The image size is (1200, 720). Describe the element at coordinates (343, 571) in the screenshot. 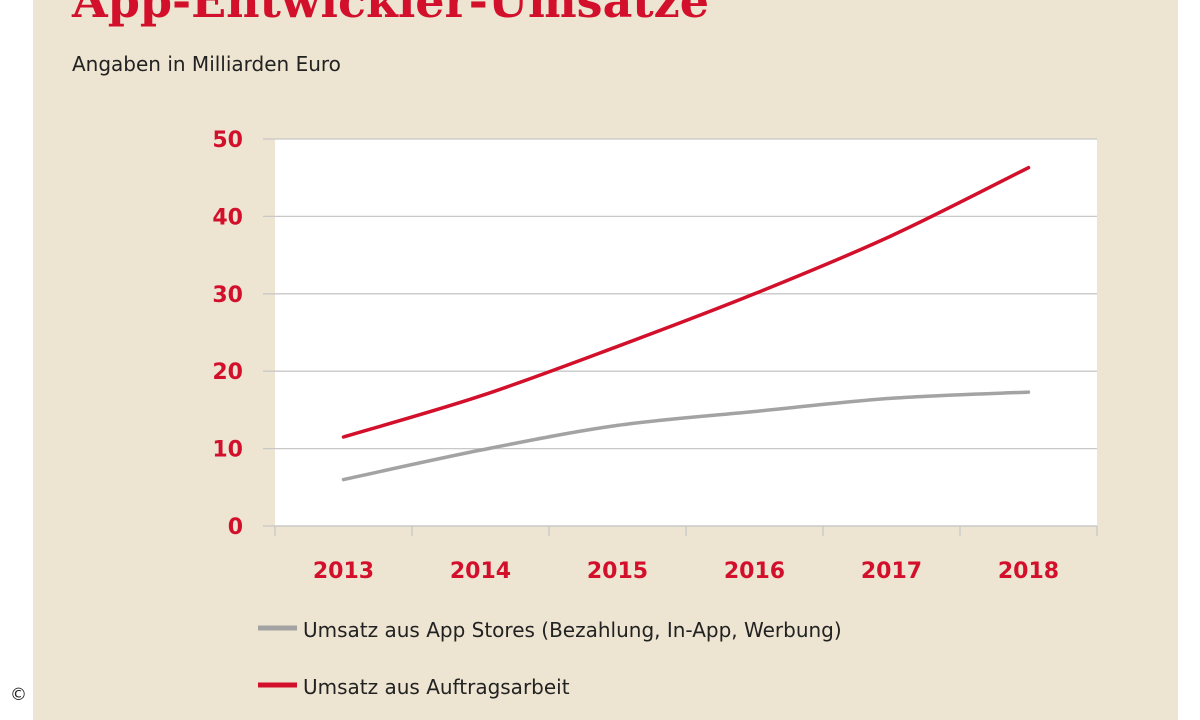

I see `x-tick-label: 2013` at that location.